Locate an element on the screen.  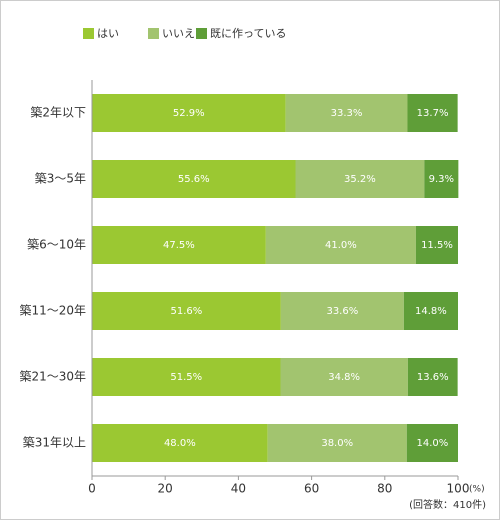
value-label: 51.5% is located at coordinates (186, 377).